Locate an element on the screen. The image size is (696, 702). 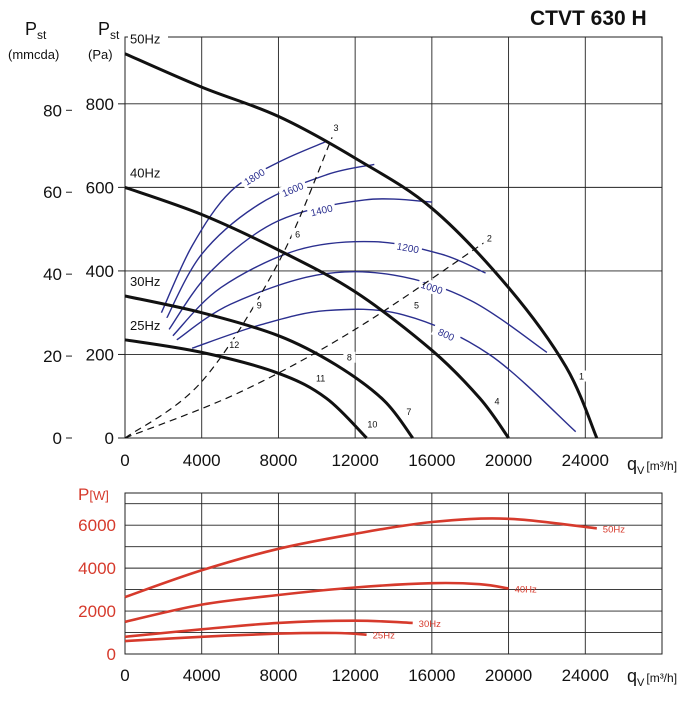
isoline-label: 1400 is located at coordinates (322, 211).